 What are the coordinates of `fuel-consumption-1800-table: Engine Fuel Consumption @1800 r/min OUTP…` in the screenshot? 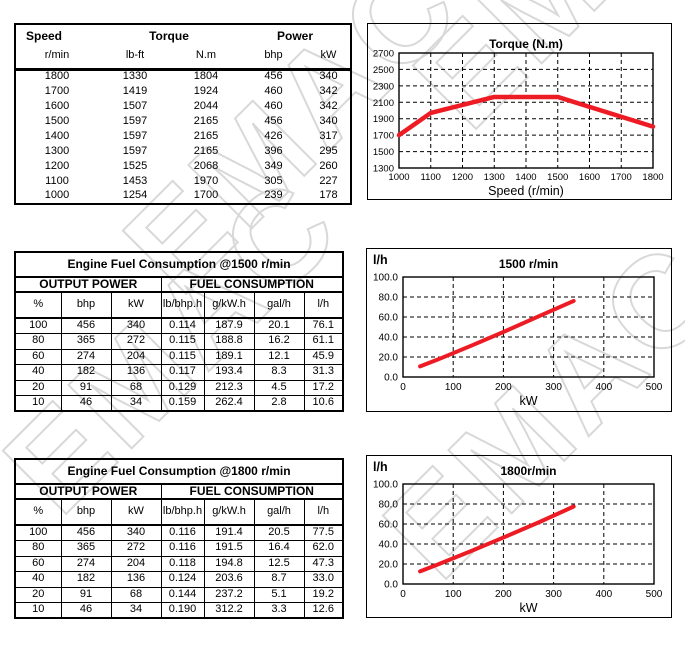 It's located at (179, 538).